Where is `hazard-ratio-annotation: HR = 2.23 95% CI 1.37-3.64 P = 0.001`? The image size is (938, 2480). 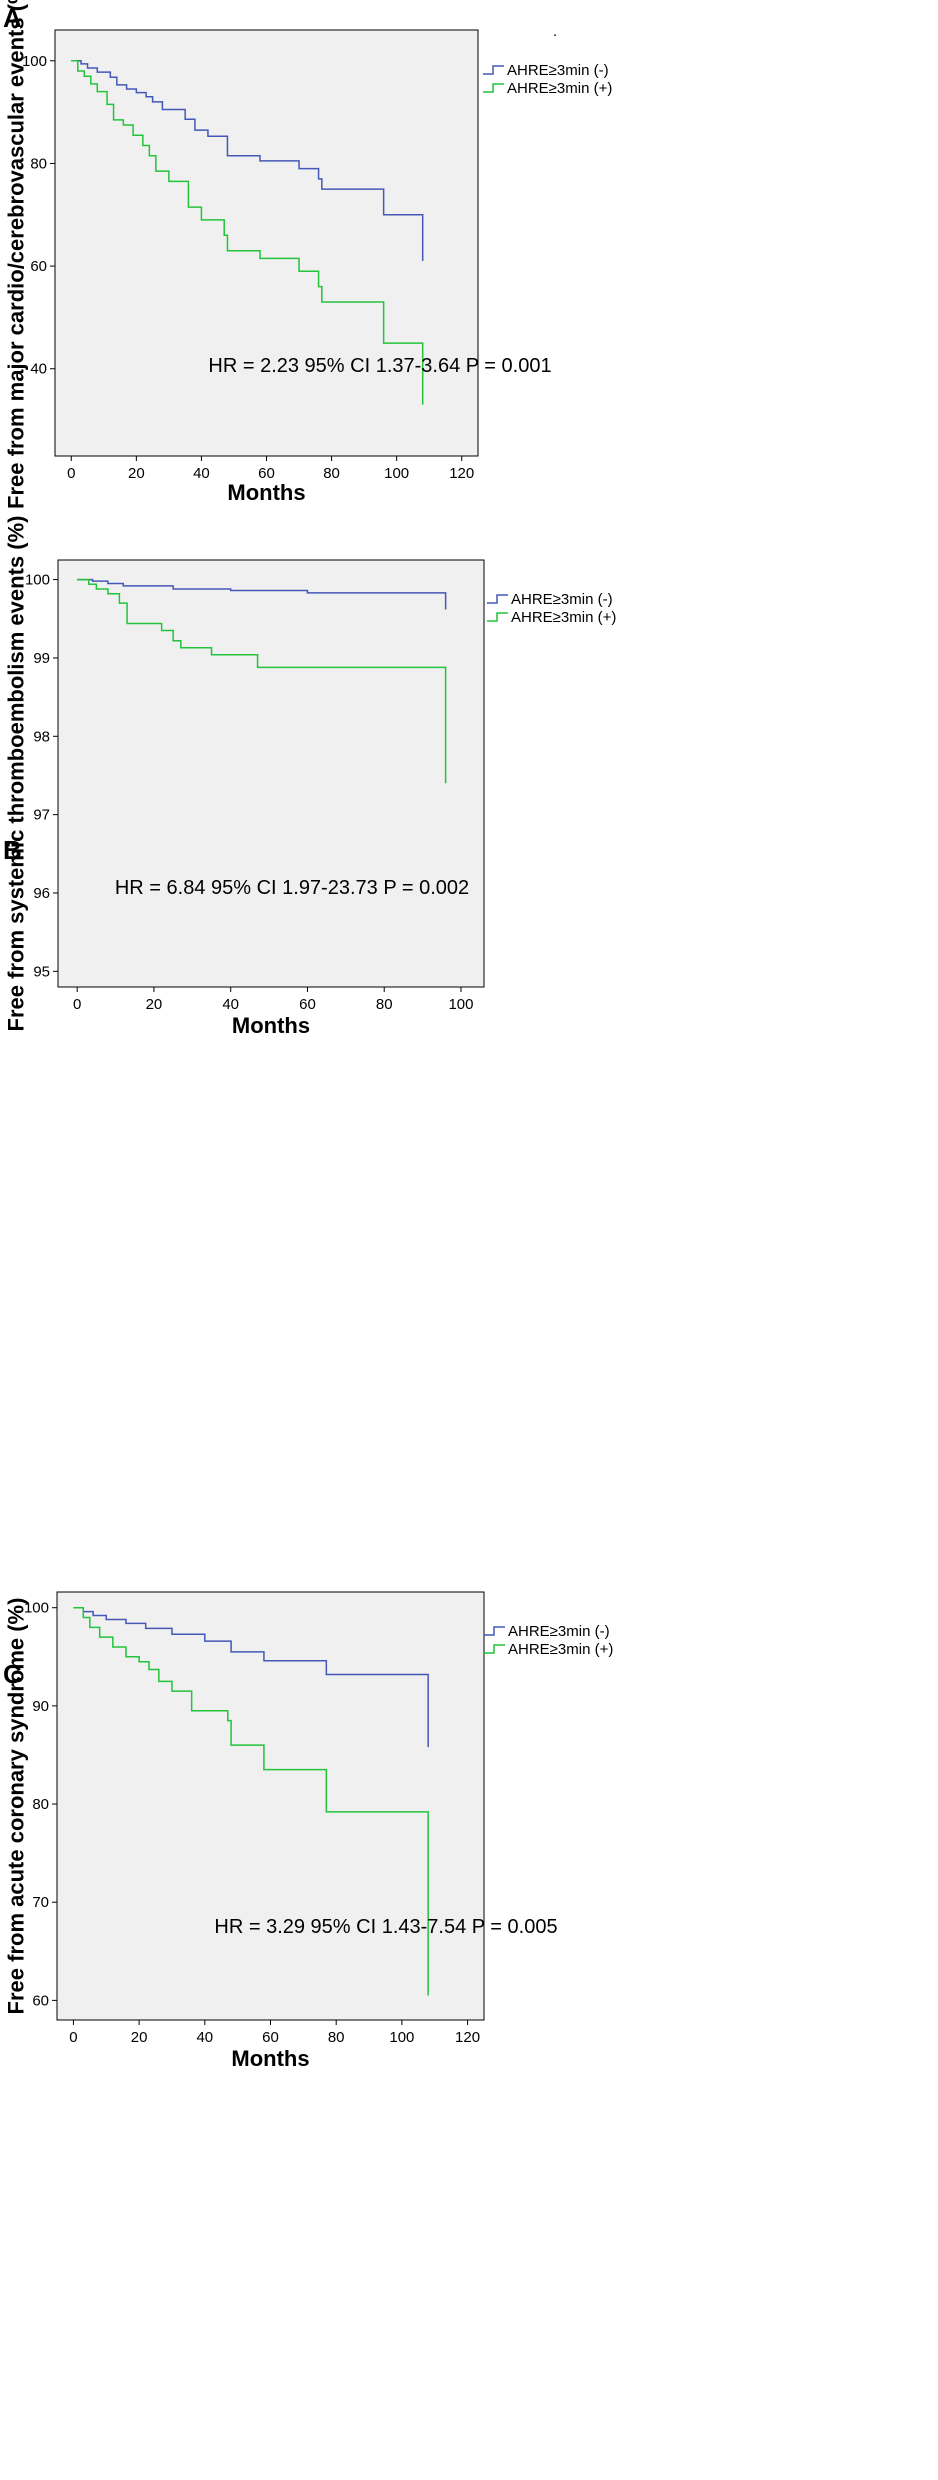 hazard-ratio-annotation: HR = 2.23 95% CI 1.37-3.64 P = 0.001 is located at coordinates (379, 366).